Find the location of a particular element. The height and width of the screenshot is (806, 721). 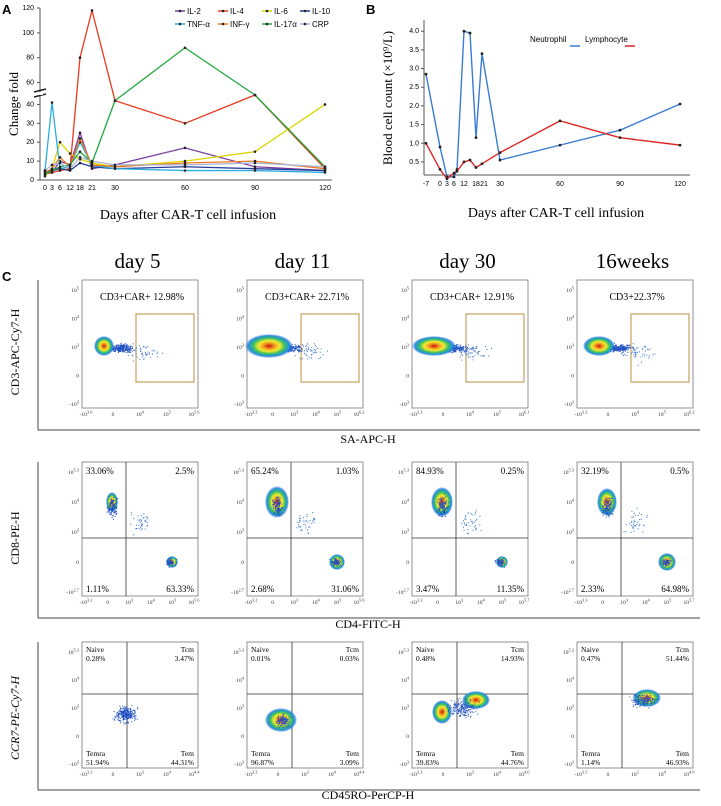

quad-ur: 14.93% is located at coordinates (512, 658).